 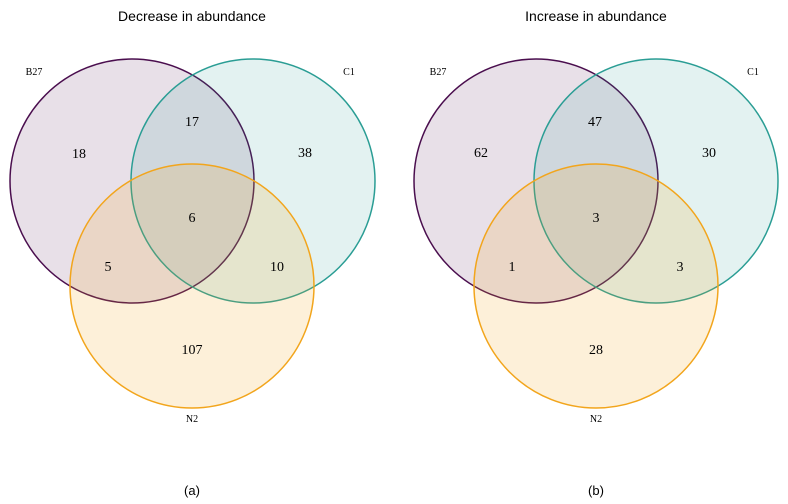 What do you see at coordinates (192, 490) in the screenshot?
I see `panel-a-caption: (a)` at bounding box center [192, 490].